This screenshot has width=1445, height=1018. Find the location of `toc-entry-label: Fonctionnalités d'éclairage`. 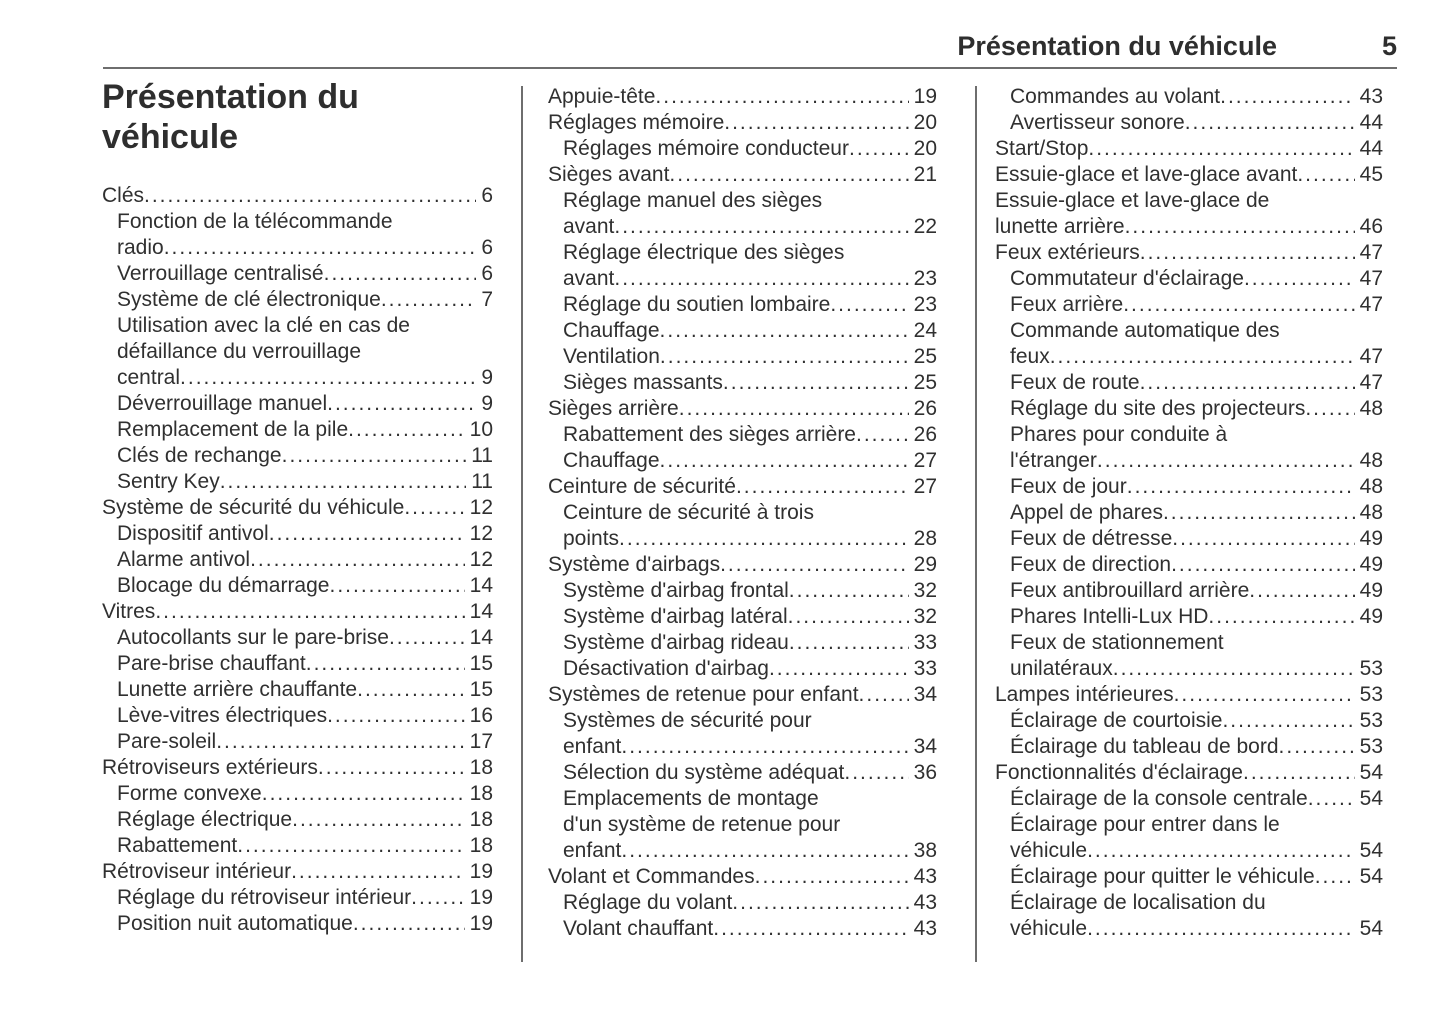

toc-entry-label: Fonctionnalités d'éclairage is located at coordinates (1119, 772).